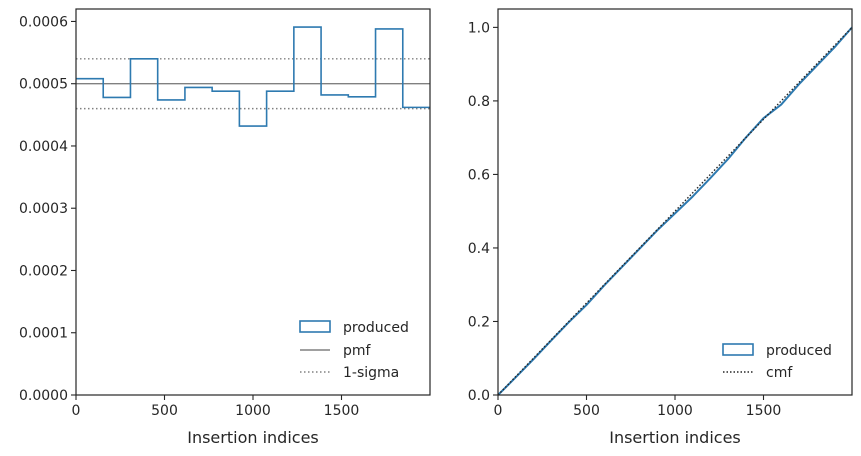 The height and width of the screenshot is (456, 861). Describe the element at coordinates (43, 147) in the screenshot. I see `y-tick-label: 0.0004` at that location.